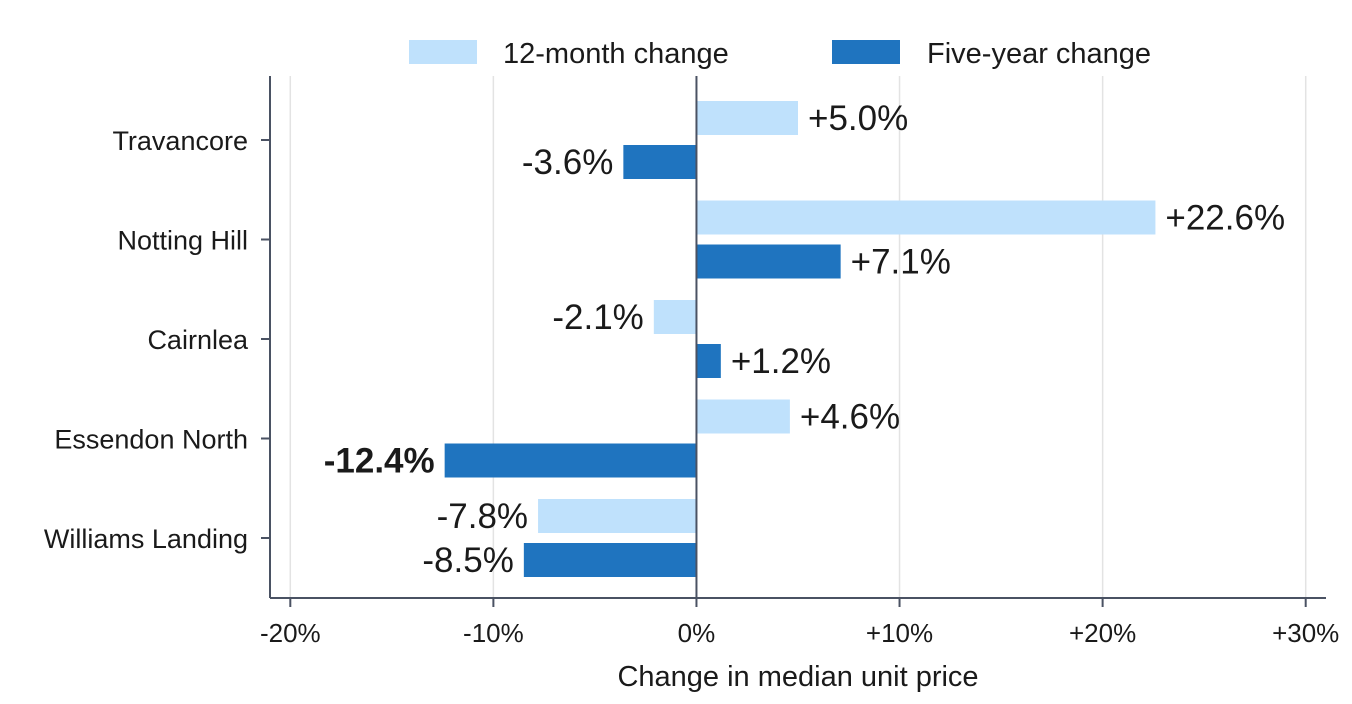 The width and height of the screenshot is (1352, 704). I want to click on data-label: +7.1%, so click(901, 262).